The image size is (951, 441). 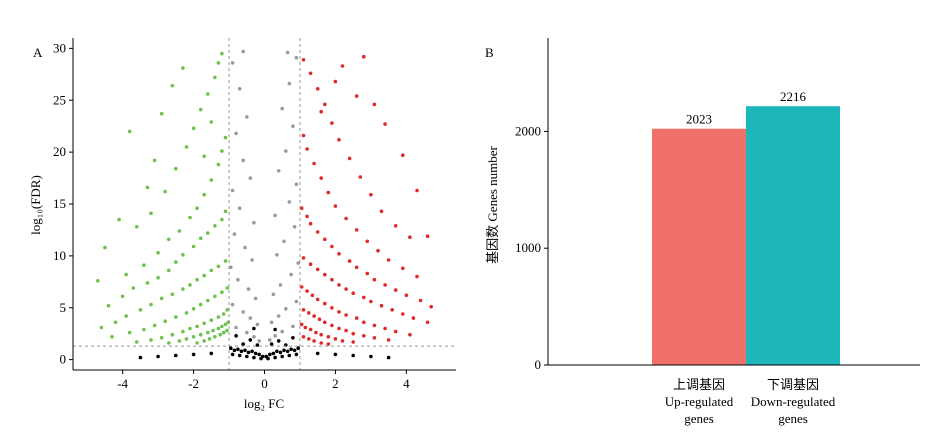 What do you see at coordinates (263, 380) in the screenshot?
I see `volcano-x-ticks: -4 -2 0 2 4` at bounding box center [263, 380].